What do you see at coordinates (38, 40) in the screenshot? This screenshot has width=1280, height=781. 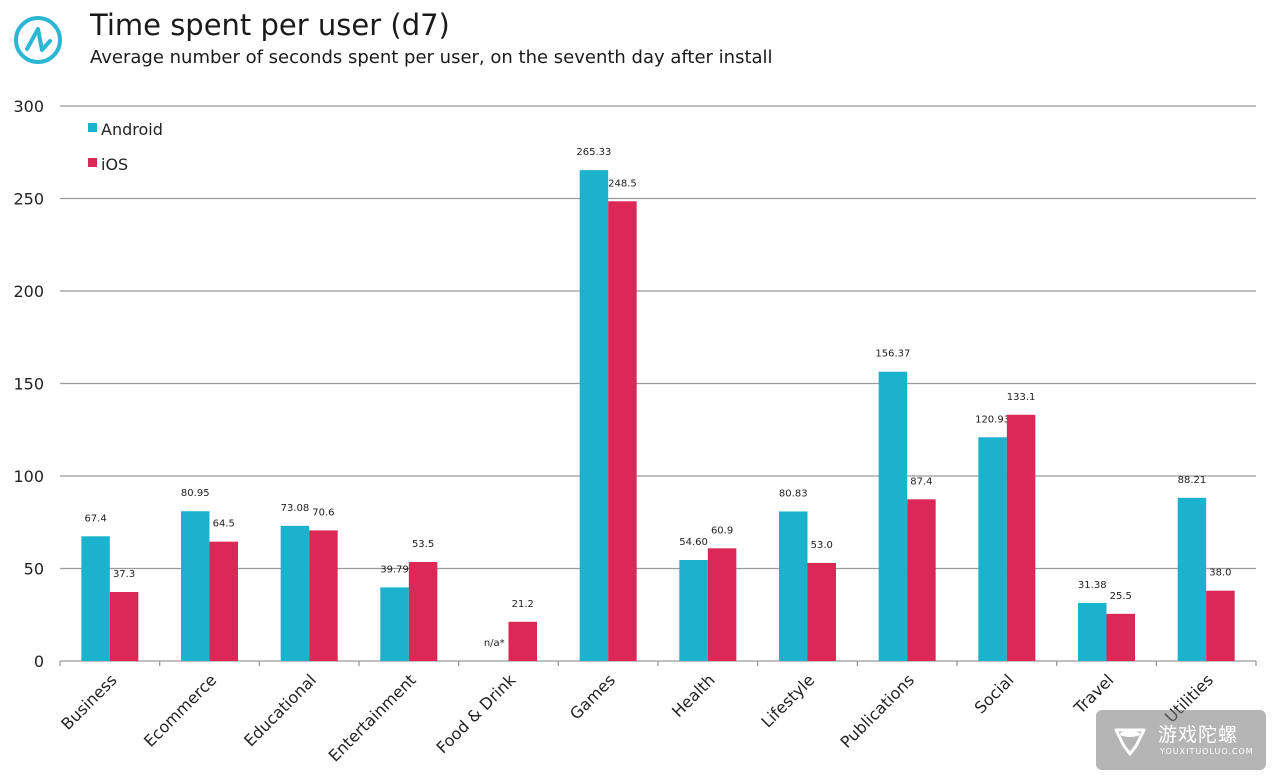 I see `brand-logo-icon` at bounding box center [38, 40].